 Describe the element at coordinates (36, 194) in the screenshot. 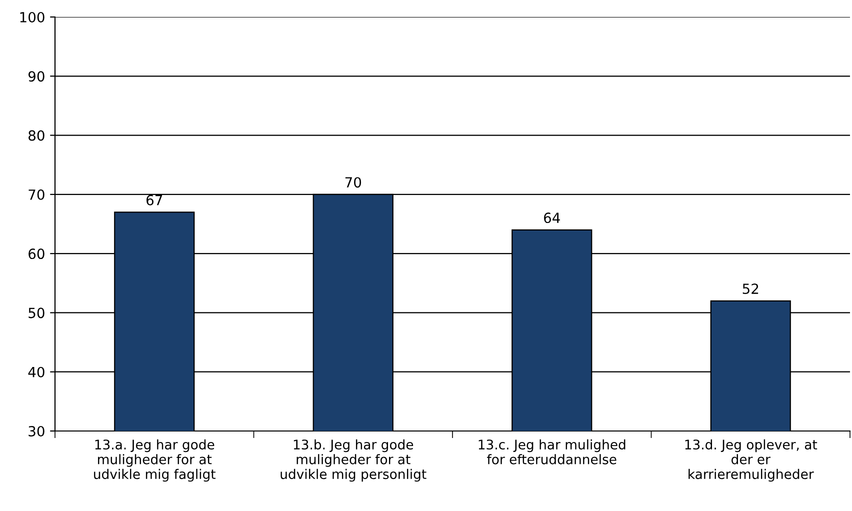

I see `y-tick-label: 70` at that location.